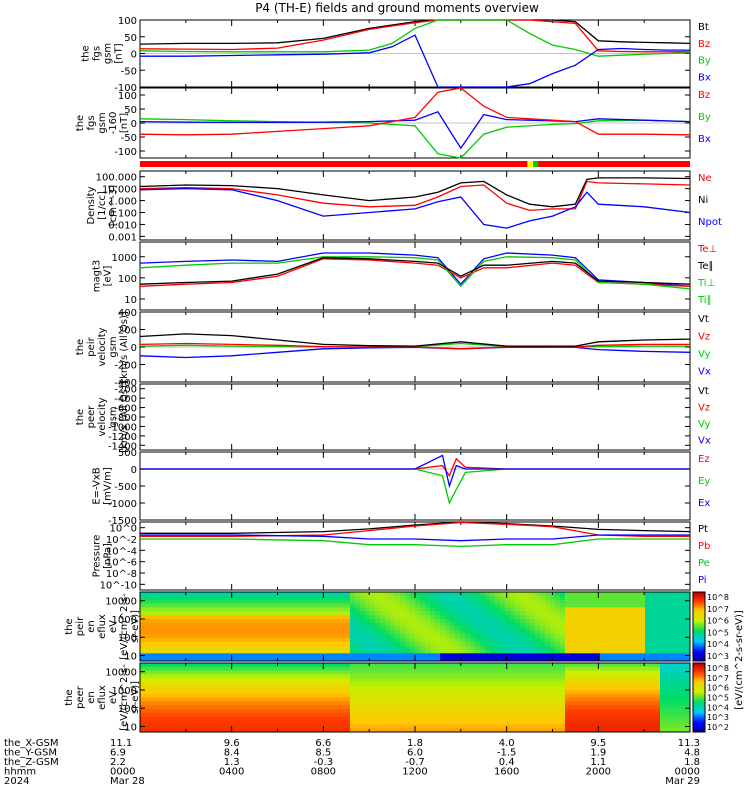 This screenshot has width=750, height=800. I want to click on y-axis-label-line: magt3, so click(97, 276).